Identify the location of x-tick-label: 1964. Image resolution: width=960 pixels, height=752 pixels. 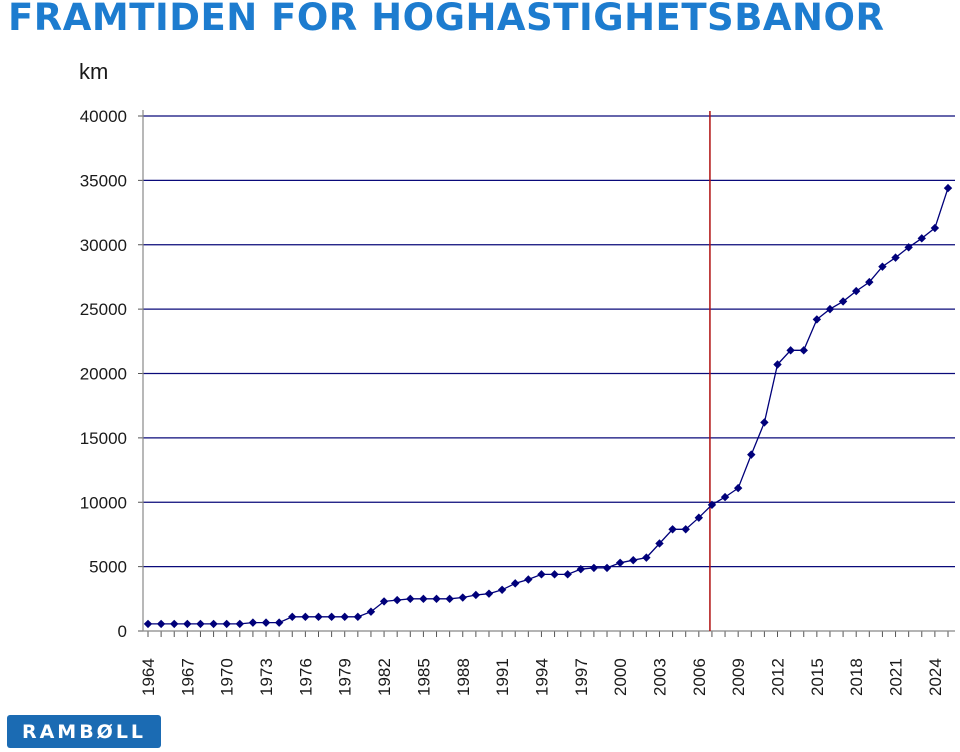
(148, 677).